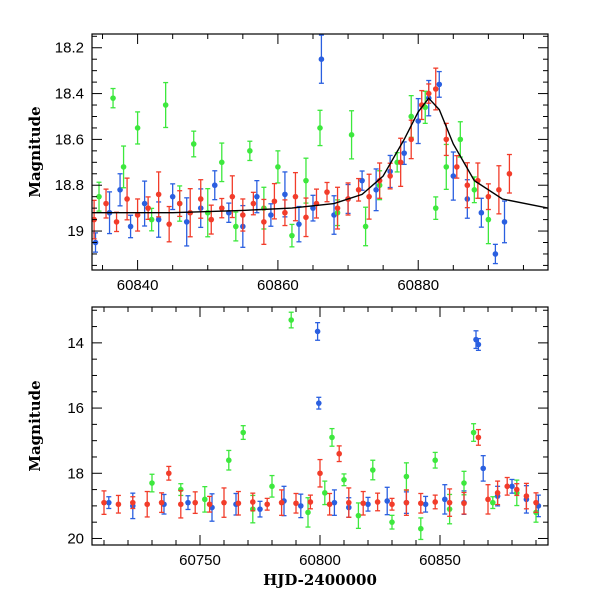  Describe the element at coordinates (35, 151) in the screenshot. I see `y-axis-title: Magnitude` at that location.